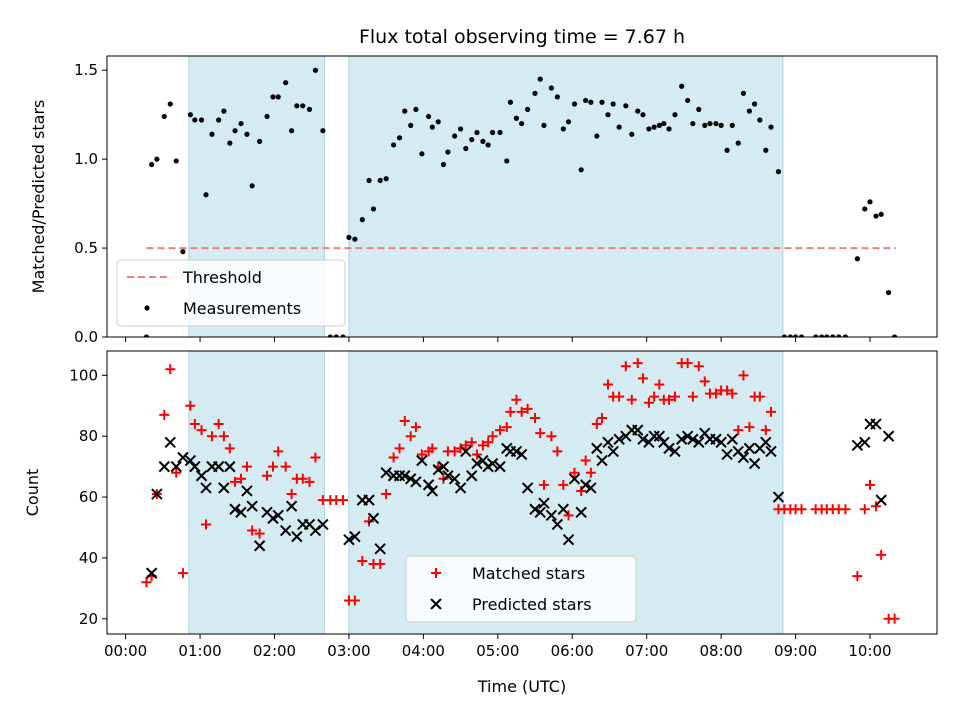 Image resolution: width=960 pixels, height=720 pixels. I want to click on legend-threshold-label: Threshold, so click(222, 277).